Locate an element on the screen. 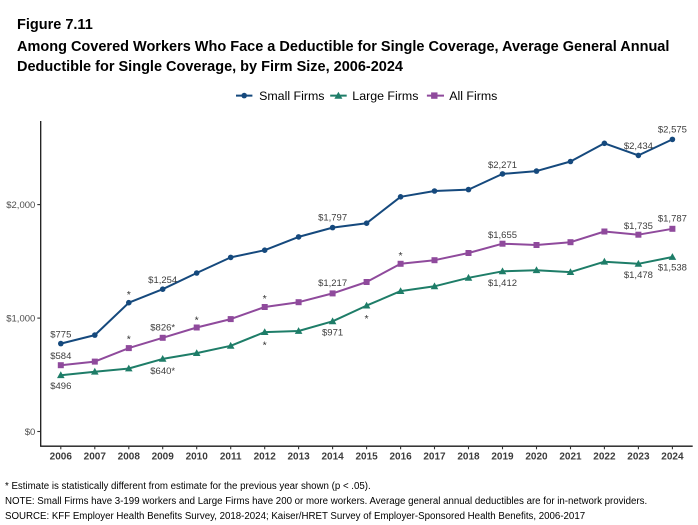  svg-text: 2014 is located at coordinates (332, 457).